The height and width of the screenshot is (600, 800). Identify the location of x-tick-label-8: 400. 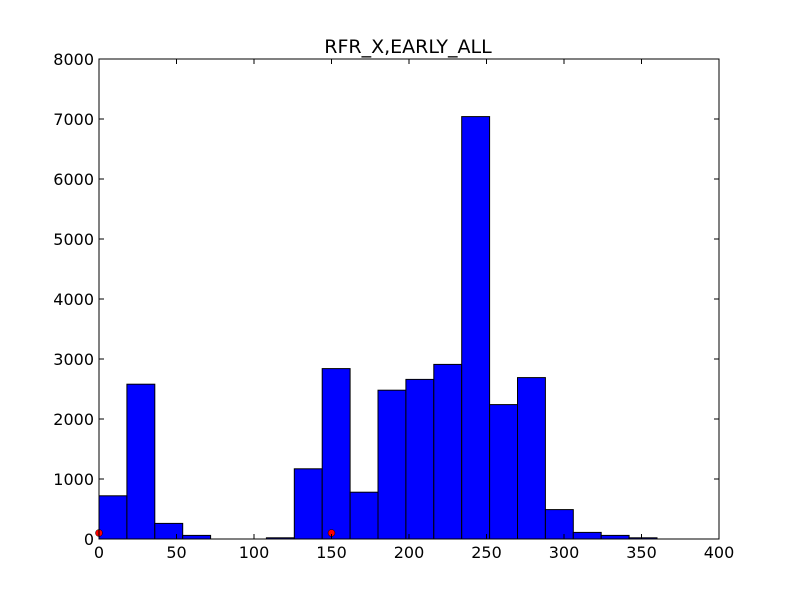
(719, 552).